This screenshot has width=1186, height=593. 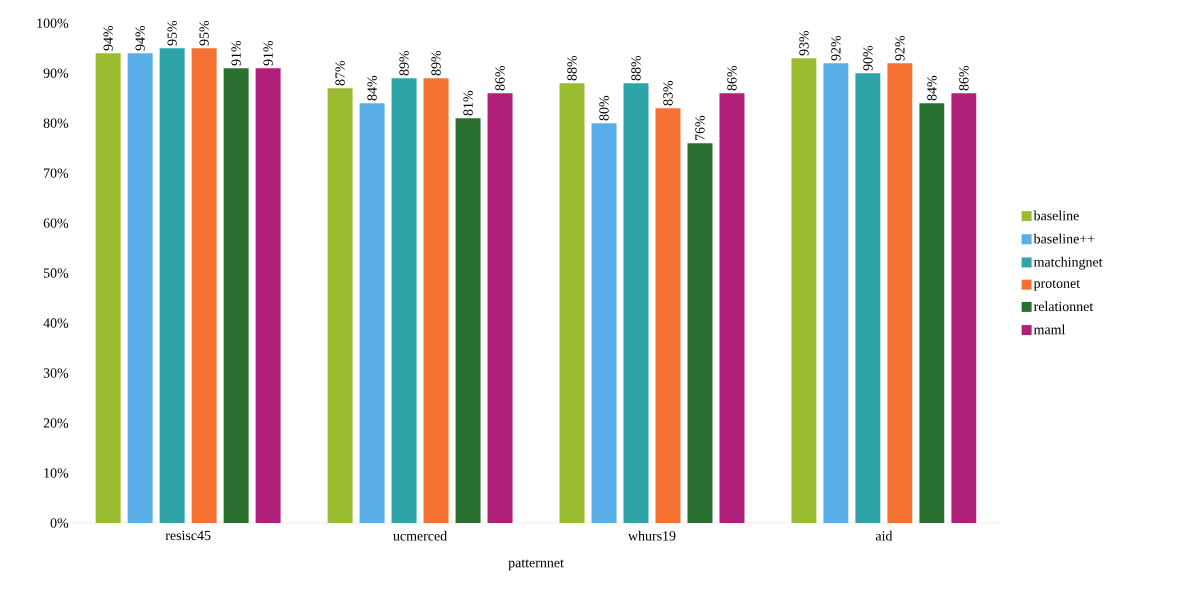 I want to click on legend-label: baseline++, so click(x=1064, y=238).